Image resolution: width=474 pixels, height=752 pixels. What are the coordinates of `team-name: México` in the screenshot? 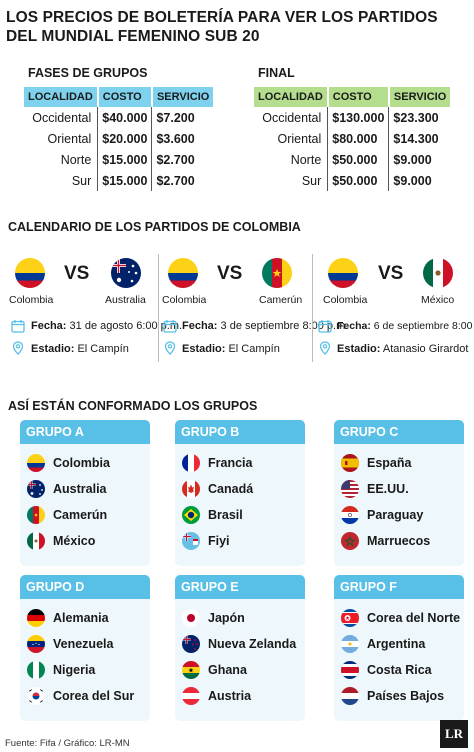 It's located at (74, 541).